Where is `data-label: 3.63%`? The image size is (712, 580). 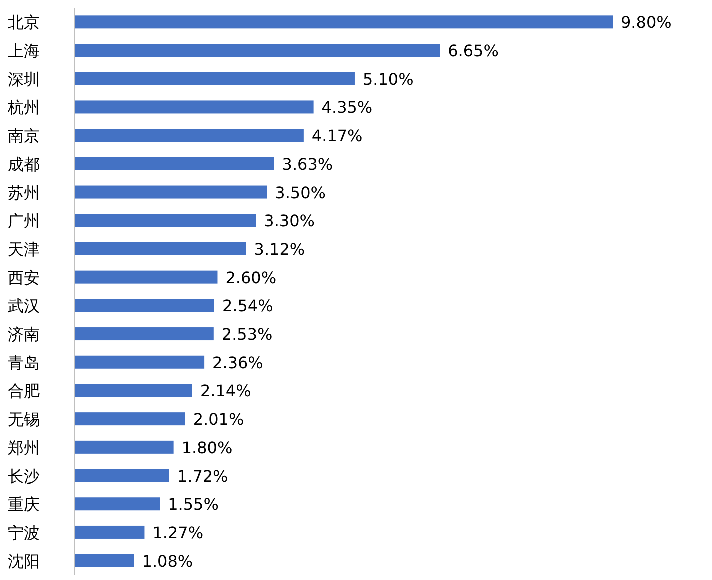 data-label: 3.63% is located at coordinates (308, 164).